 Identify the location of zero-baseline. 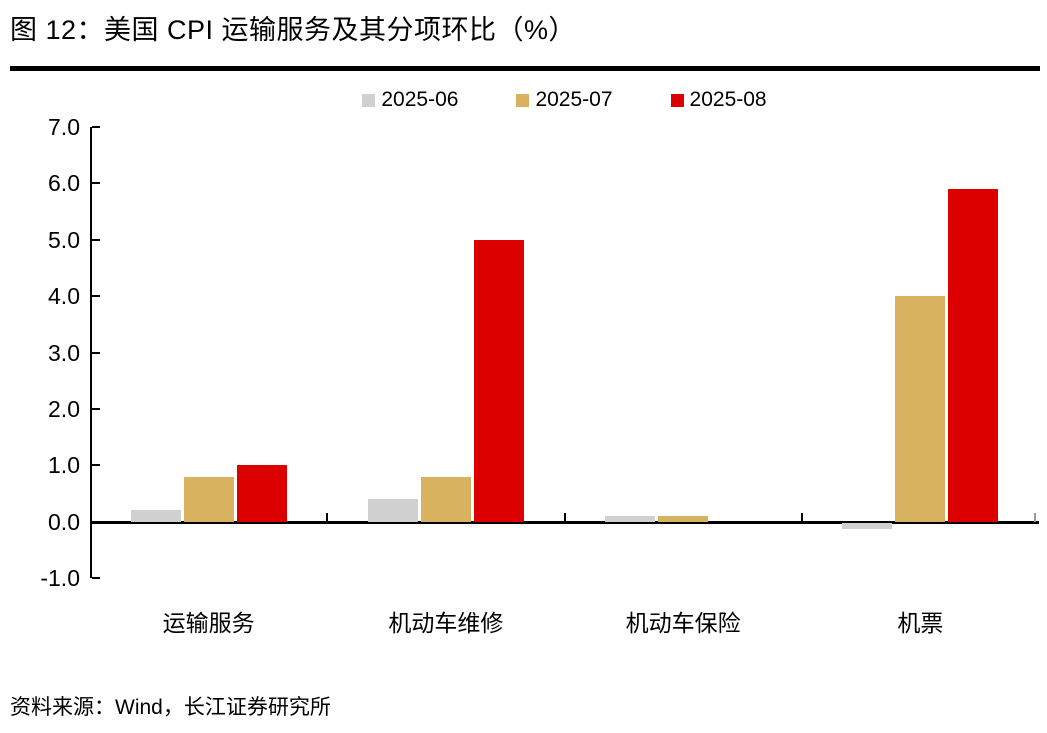
(564, 522).